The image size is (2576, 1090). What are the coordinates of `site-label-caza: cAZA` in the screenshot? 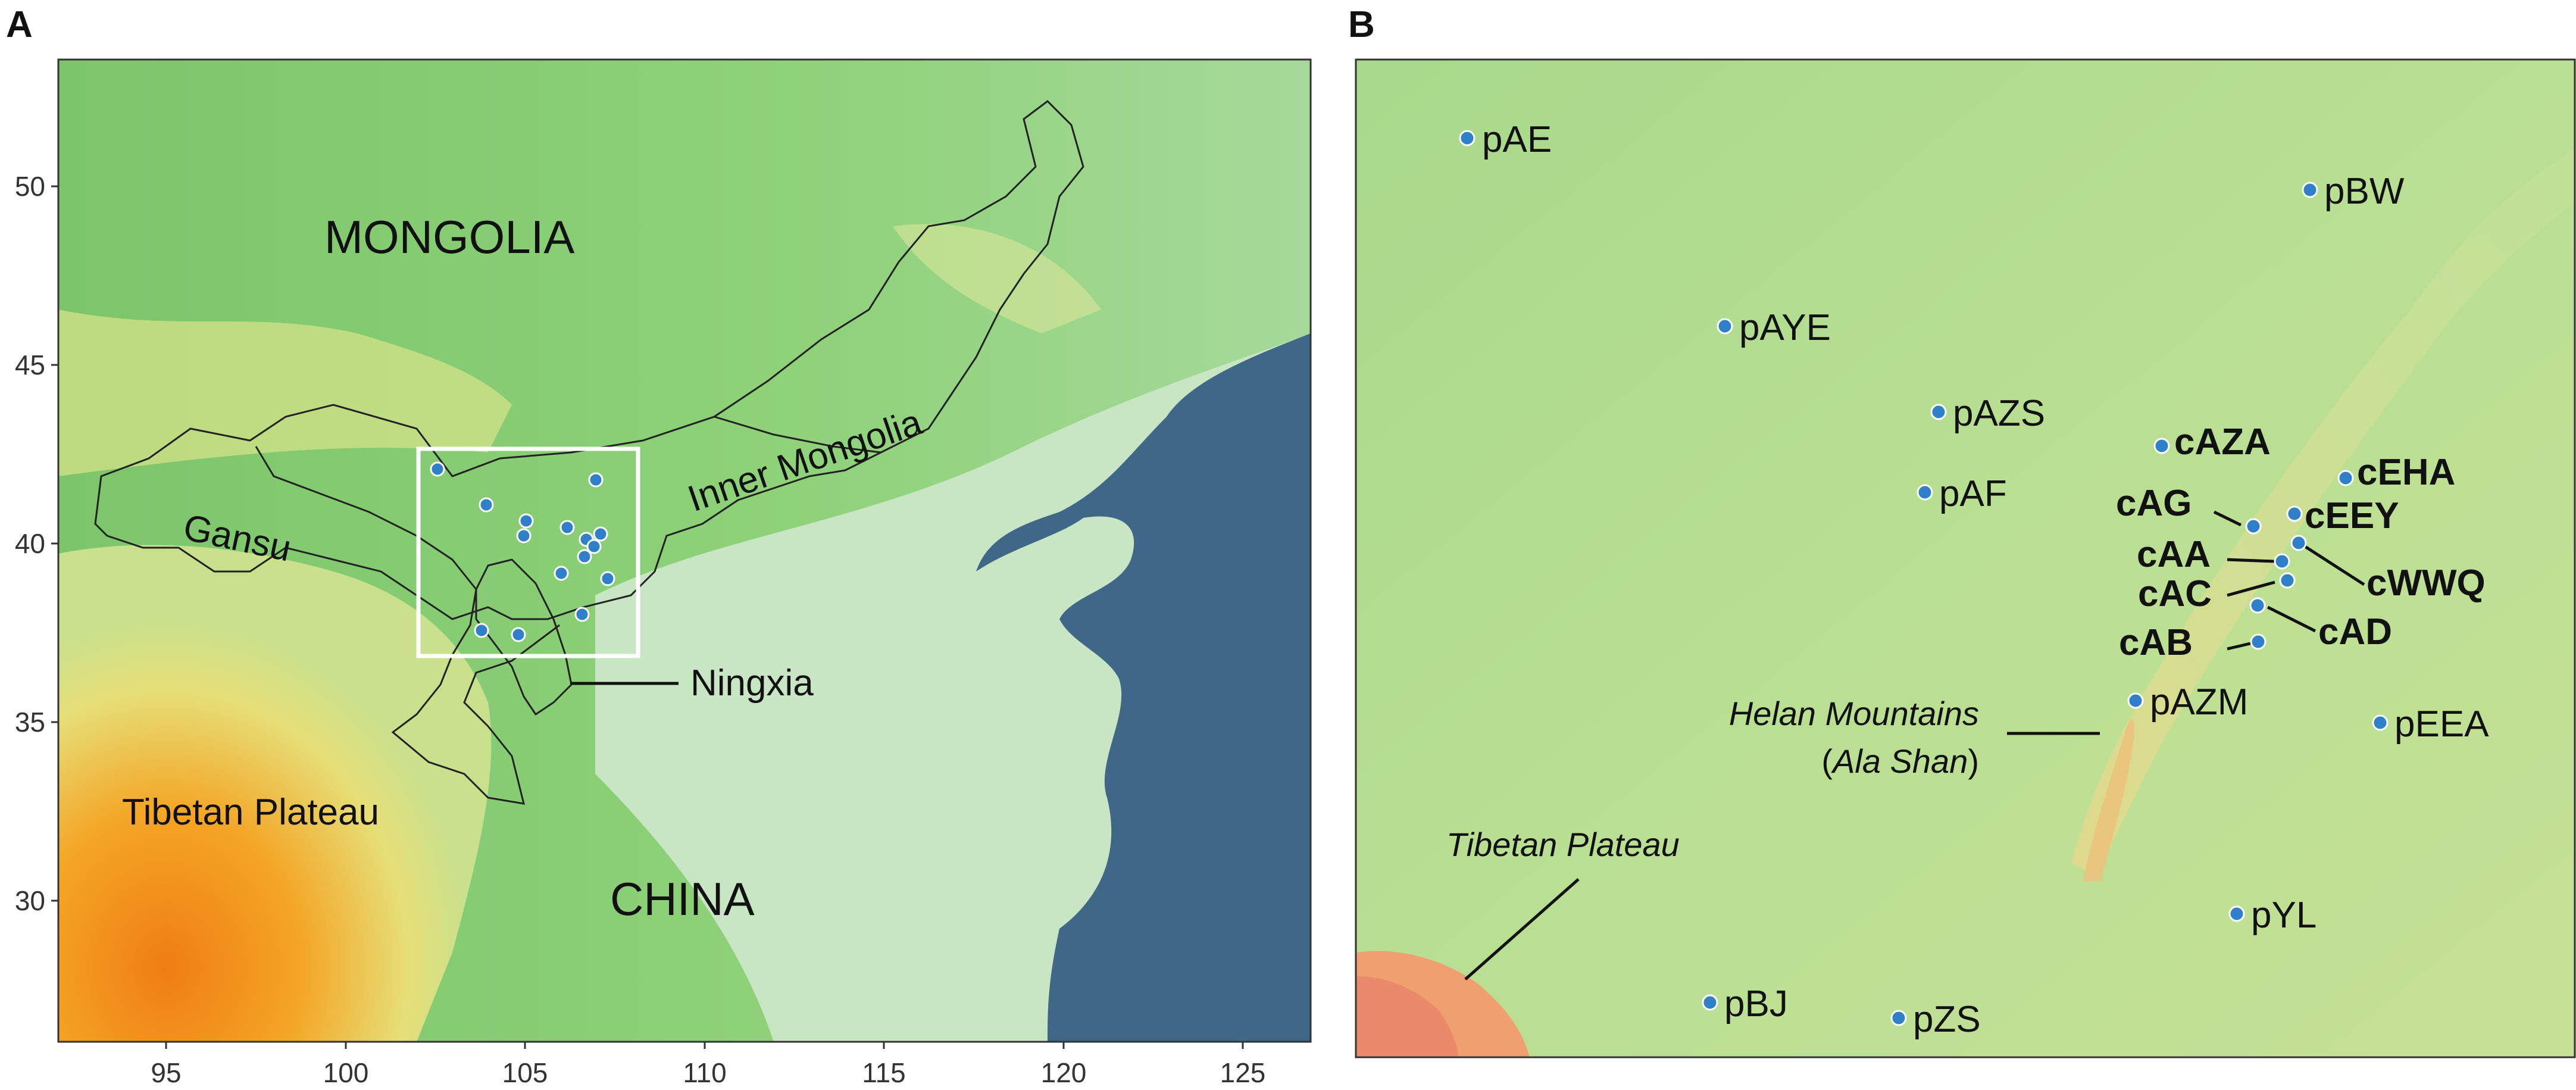 It's located at (2222, 442).